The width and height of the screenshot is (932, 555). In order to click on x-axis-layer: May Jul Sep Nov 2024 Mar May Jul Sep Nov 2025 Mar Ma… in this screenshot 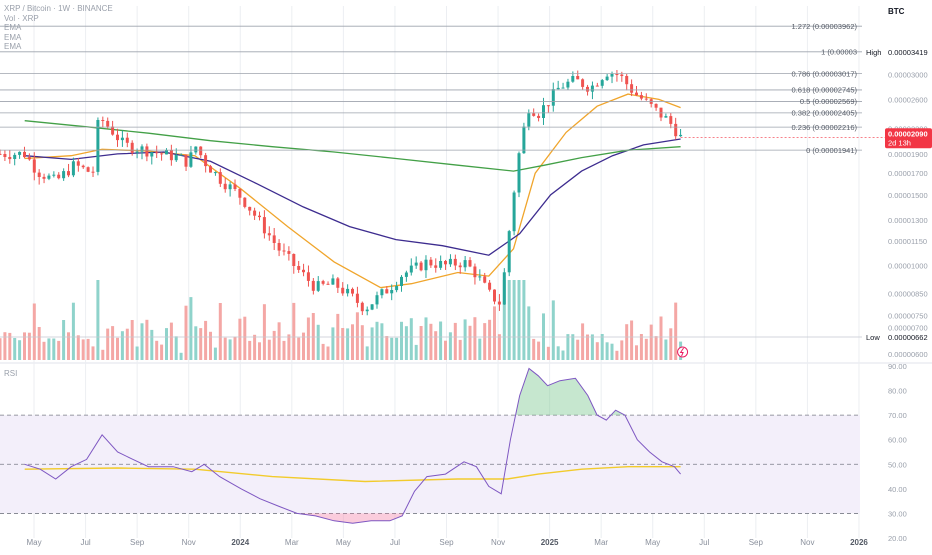, I will do `click(447, 542)`.